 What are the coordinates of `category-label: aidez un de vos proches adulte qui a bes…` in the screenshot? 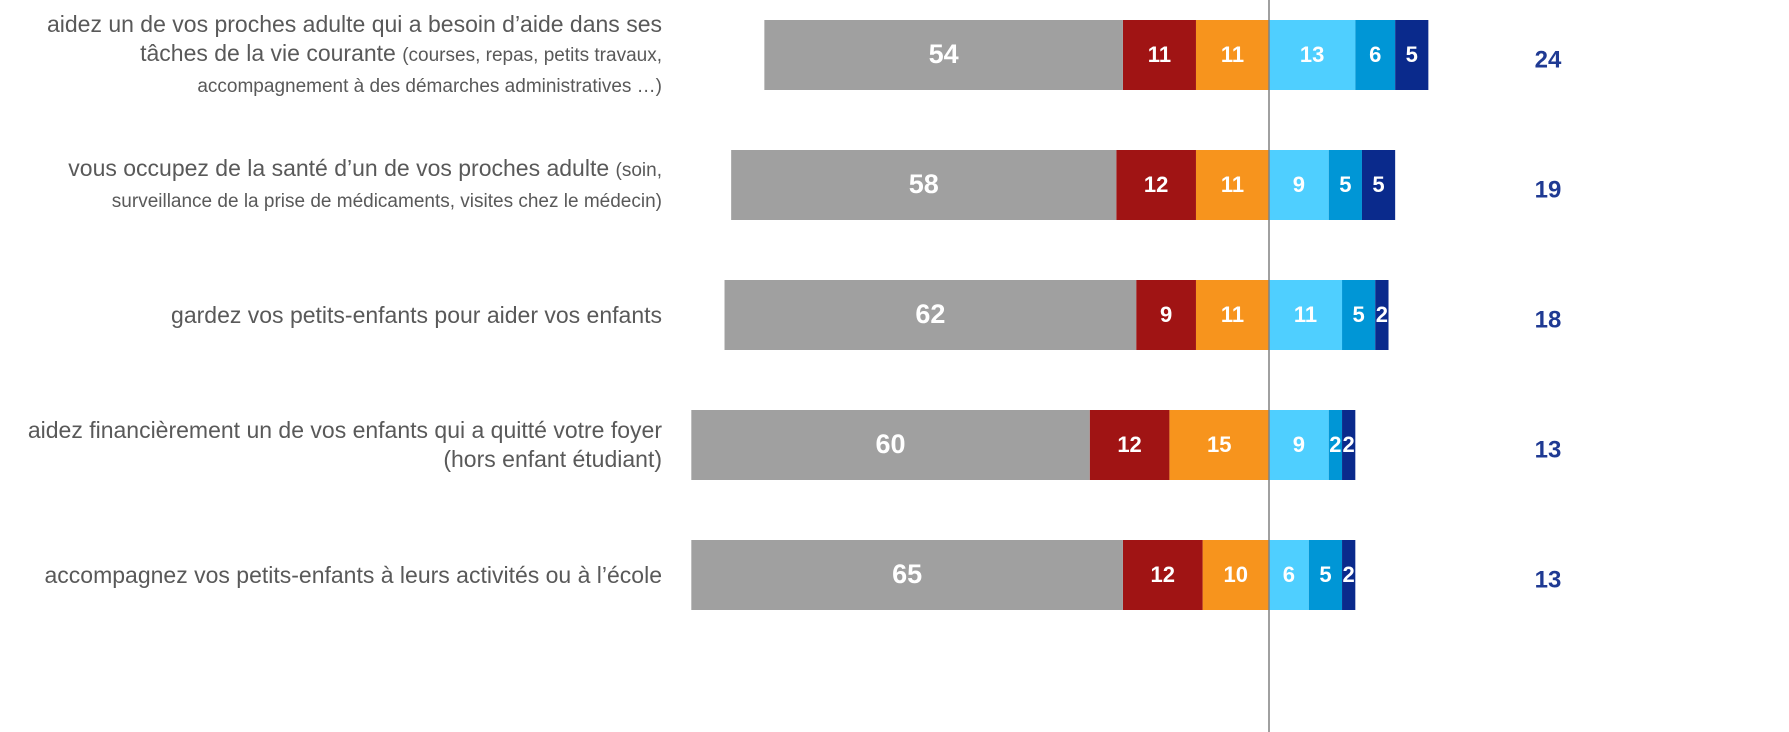 It's located at (331, 55).